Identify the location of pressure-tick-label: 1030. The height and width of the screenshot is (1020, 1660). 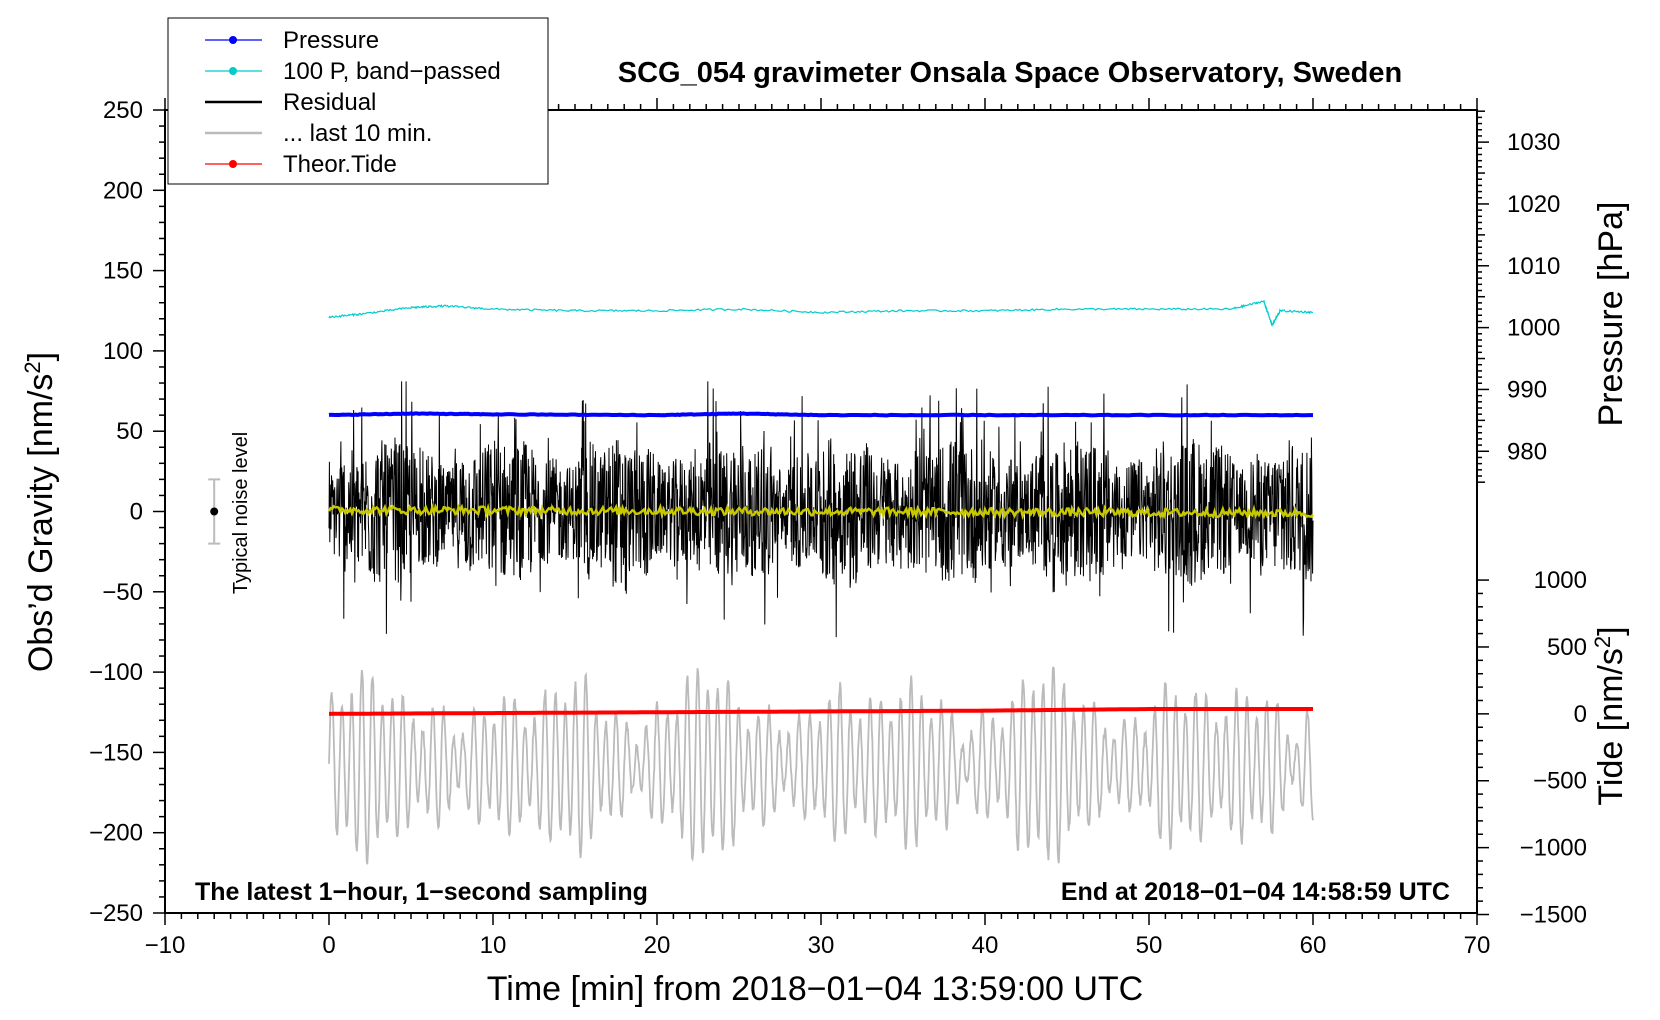
(1533, 142).